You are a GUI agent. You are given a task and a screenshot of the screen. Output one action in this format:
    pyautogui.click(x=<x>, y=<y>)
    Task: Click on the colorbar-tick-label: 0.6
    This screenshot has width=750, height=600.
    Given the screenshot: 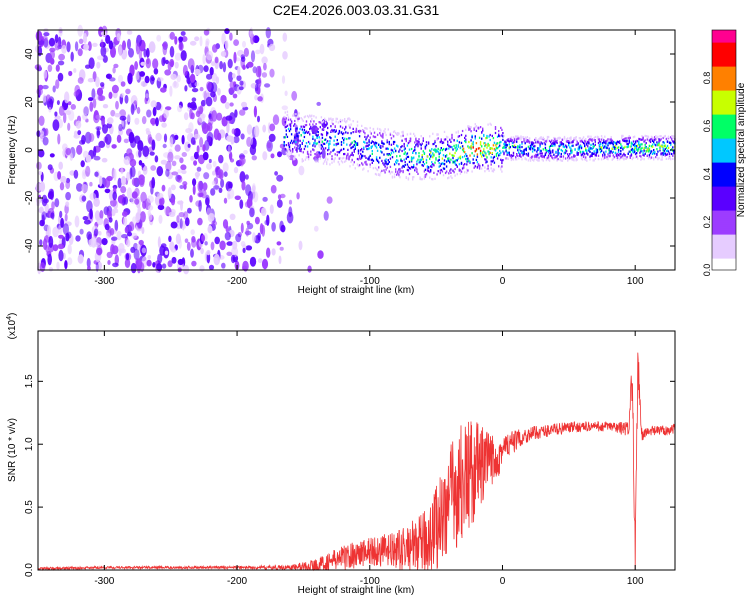 What is the action you would take?
    pyautogui.click(x=707, y=126)
    